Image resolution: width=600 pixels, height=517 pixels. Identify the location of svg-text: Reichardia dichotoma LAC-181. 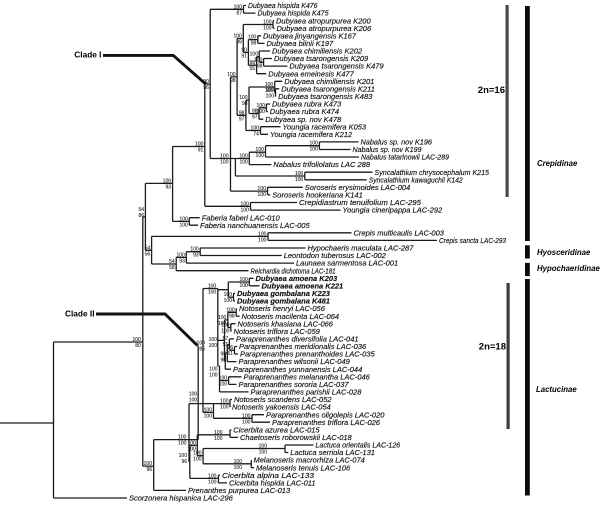
(293, 270).